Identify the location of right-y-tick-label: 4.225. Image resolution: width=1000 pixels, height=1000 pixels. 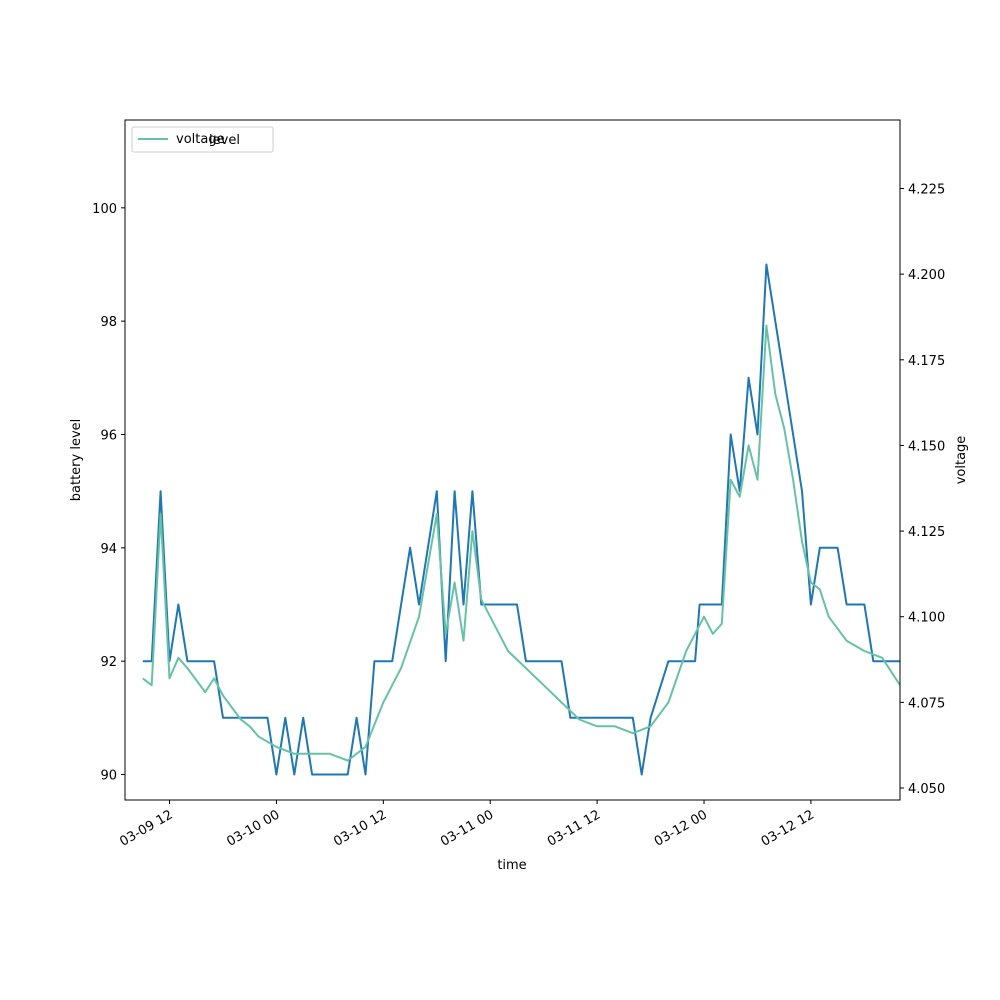
(926, 190).